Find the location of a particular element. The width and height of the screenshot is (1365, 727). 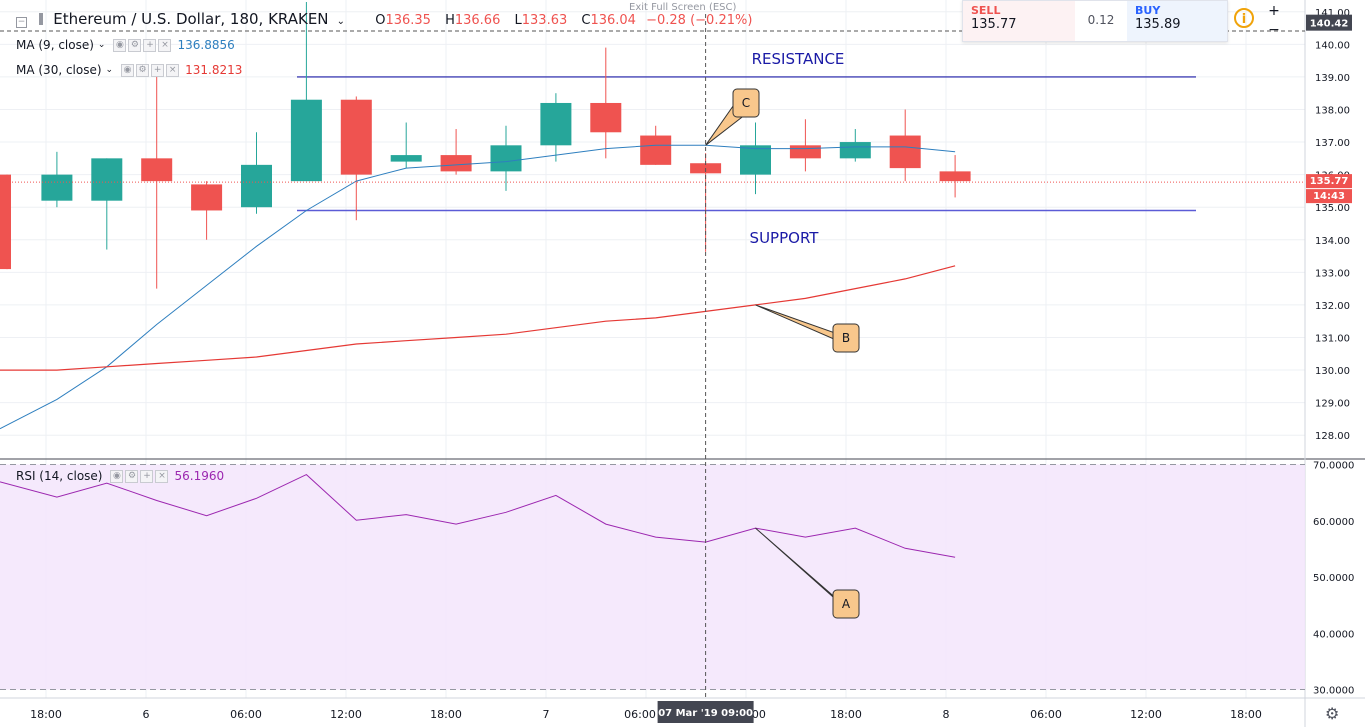

price-tick-label: 128.00 is located at coordinates (1332, 436).